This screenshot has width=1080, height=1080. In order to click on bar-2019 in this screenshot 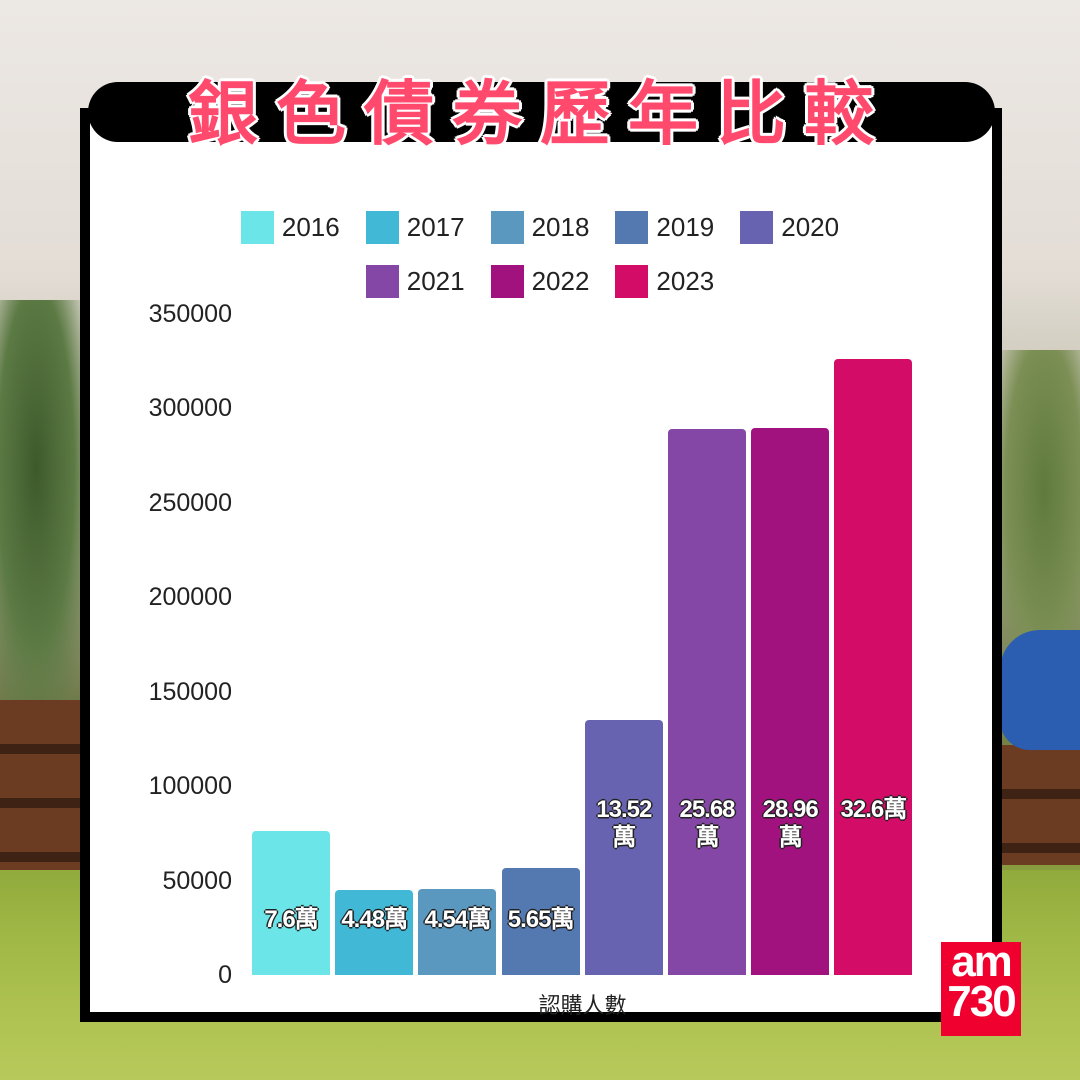, I will do `click(540, 921)`.